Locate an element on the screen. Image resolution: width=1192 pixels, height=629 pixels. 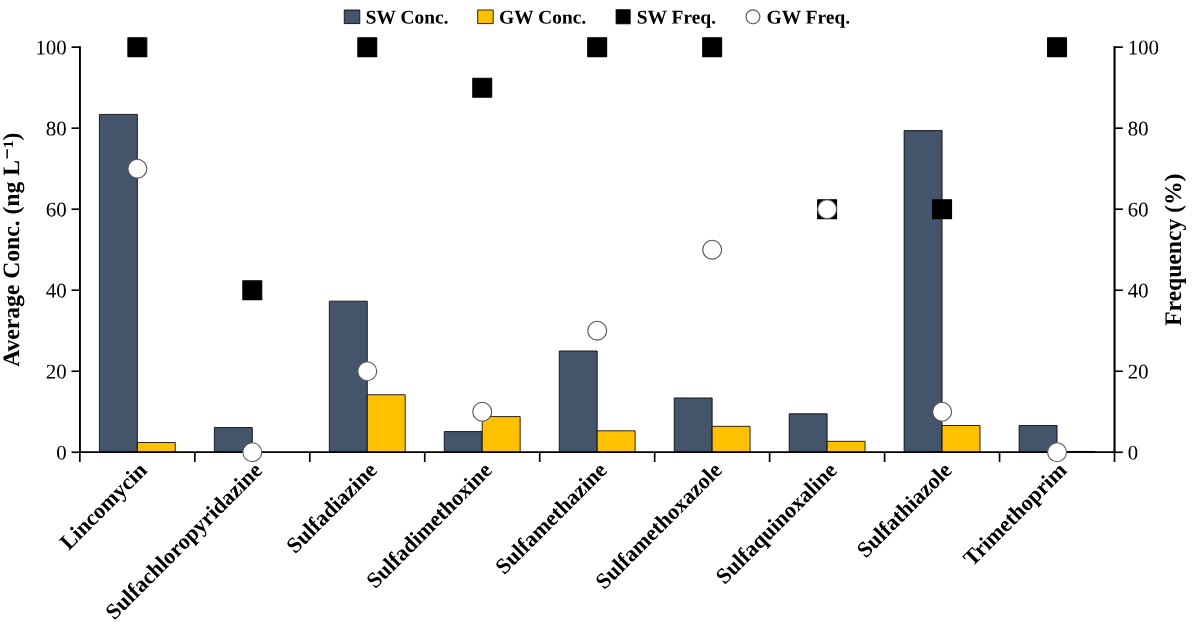
y-tick-label: 80 is located at coordinates (56, 128).